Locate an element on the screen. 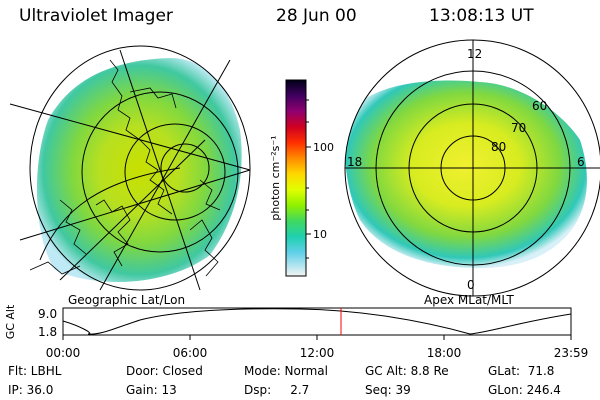 This screenshot has width=600, height=400. info-glat: GLat: 71.8 is located at coordinates (521, 371).